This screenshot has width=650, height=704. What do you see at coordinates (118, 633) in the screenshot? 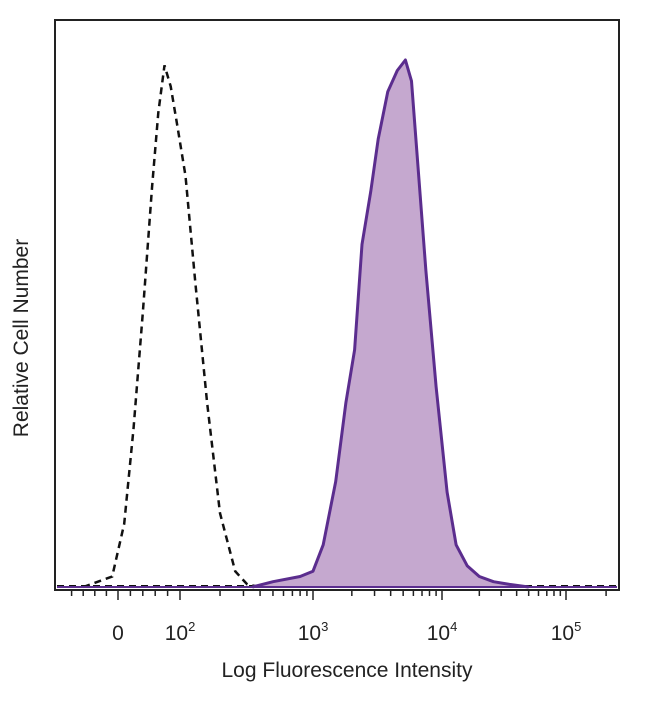
I see `x-tick-label: 0` at bounding box center [118, 633].